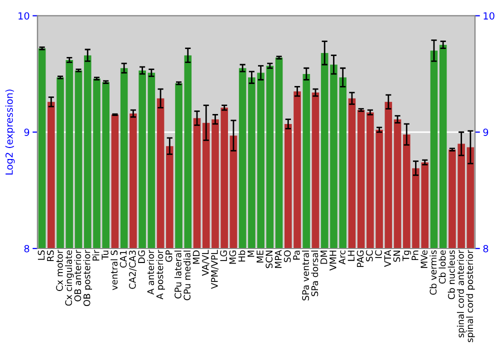  Describe the element at coordinates (78, 276) in the screenshot. I see `x-tick-label: OB anterior` at that location.